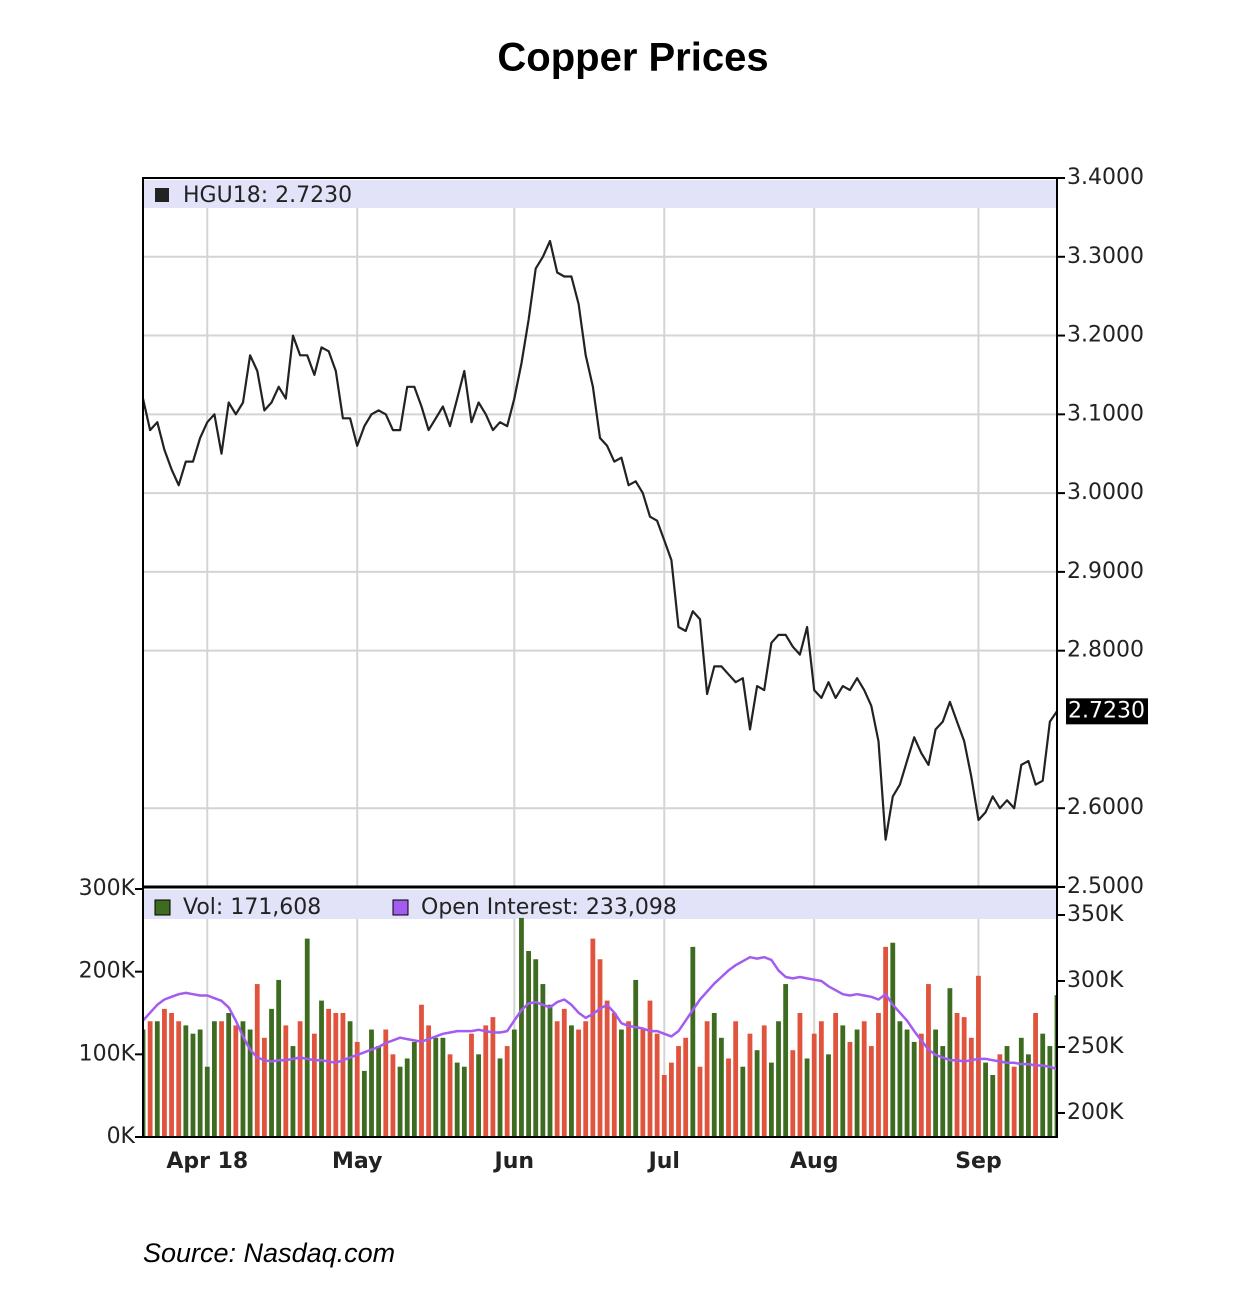  I want to click on y2-tick-label: 200K, so click(1095, 1112).